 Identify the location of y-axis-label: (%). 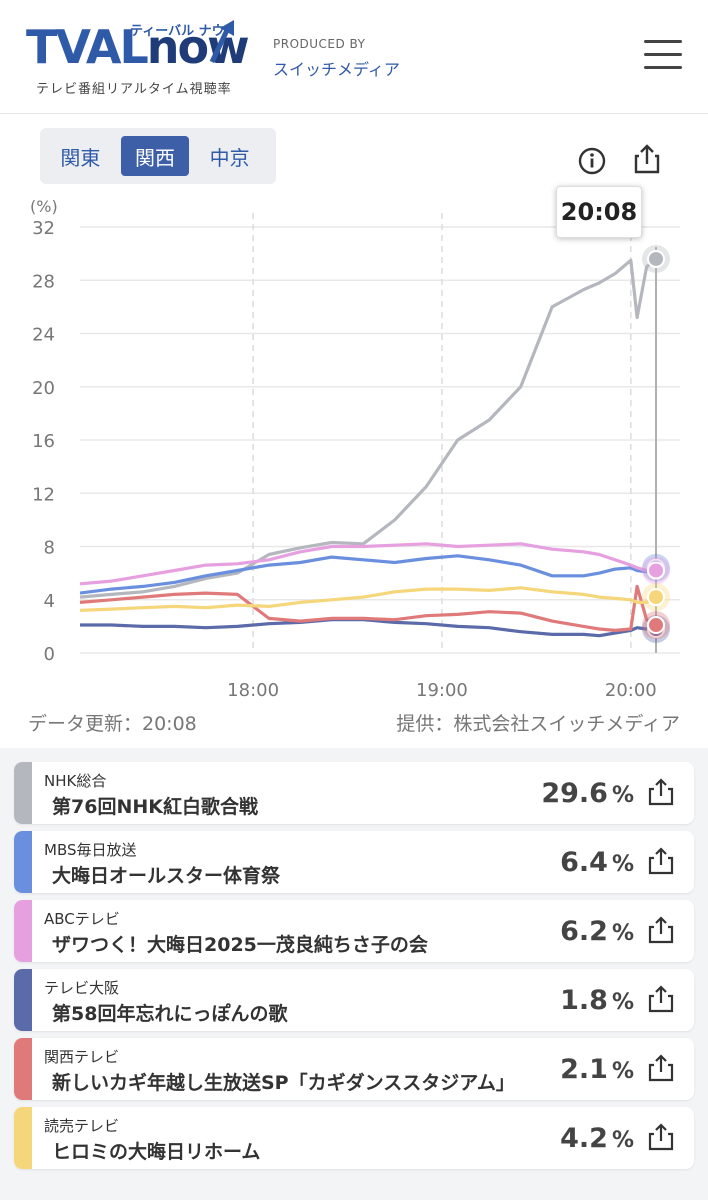
(44, 206).